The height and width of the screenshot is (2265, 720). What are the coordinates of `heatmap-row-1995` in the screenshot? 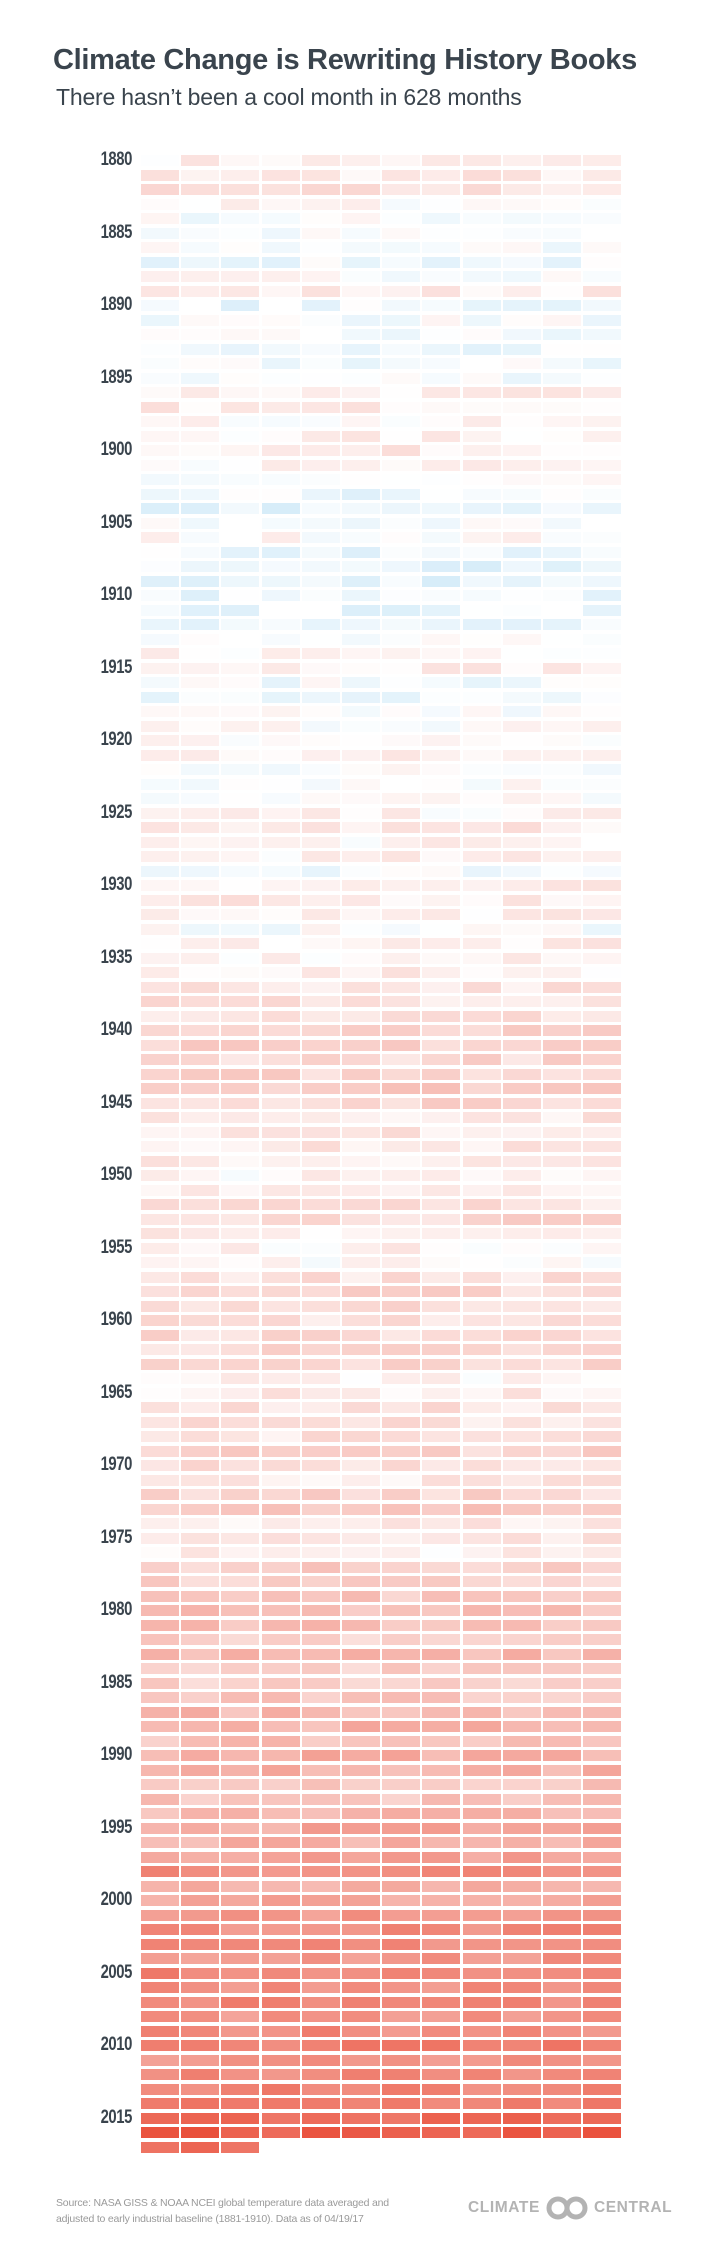 It's located at (381, 1828).